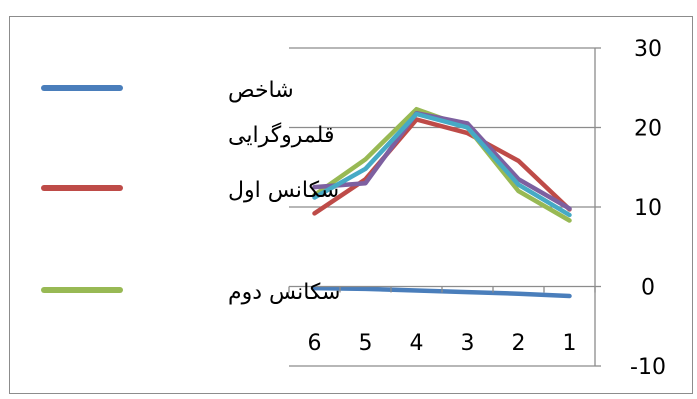  What do you see at coordinates (648, 129) in the screenshot?
I see `y-tick-label-1: 20` at bounding box center [648, 129].